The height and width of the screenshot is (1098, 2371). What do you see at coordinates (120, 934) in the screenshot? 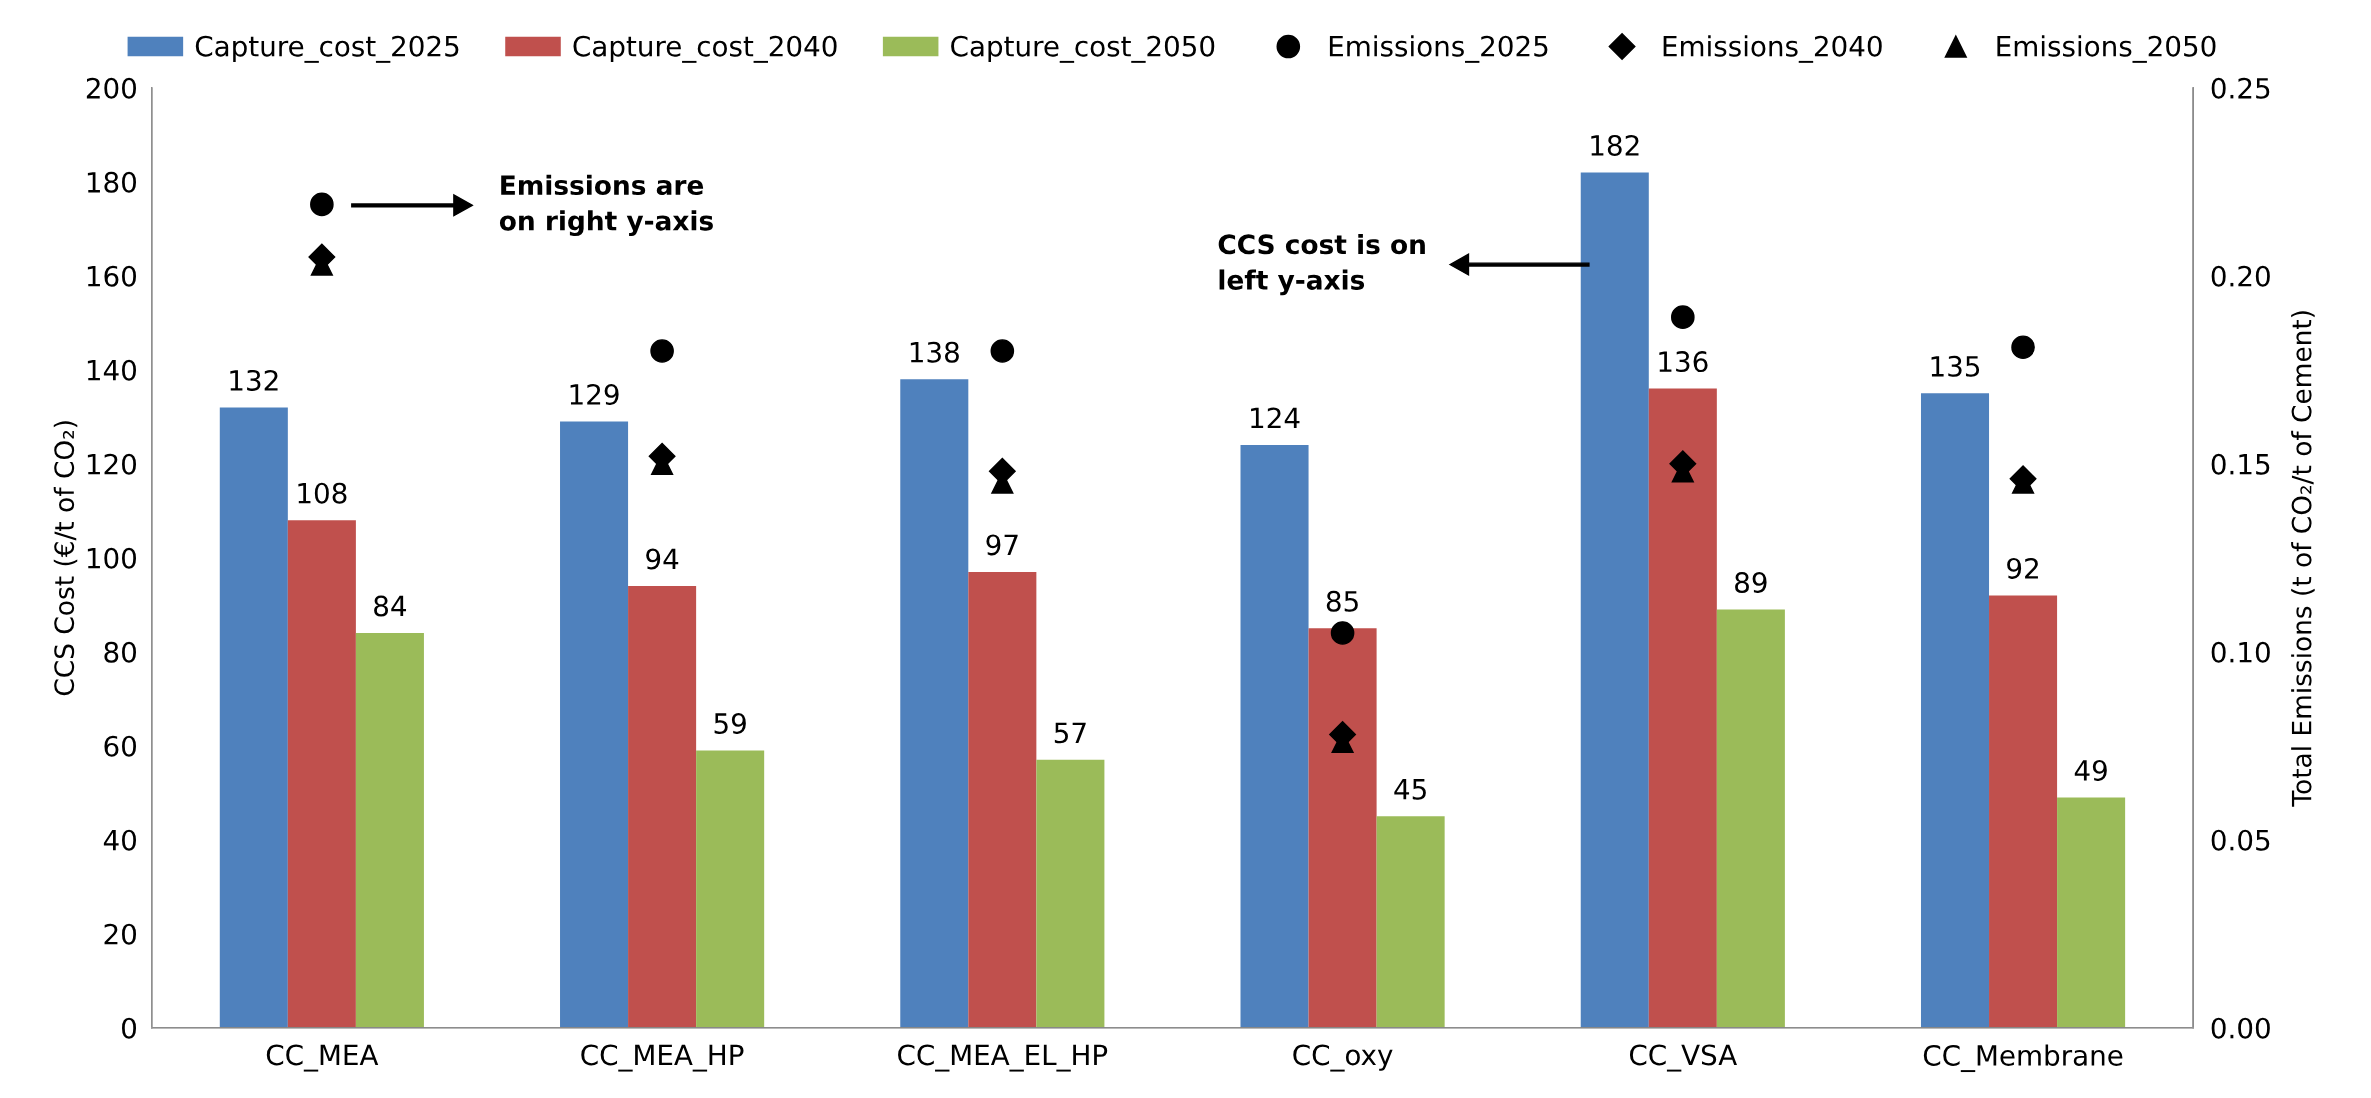
I see `y-tick-label: 20` at bounding box center [120, 934].